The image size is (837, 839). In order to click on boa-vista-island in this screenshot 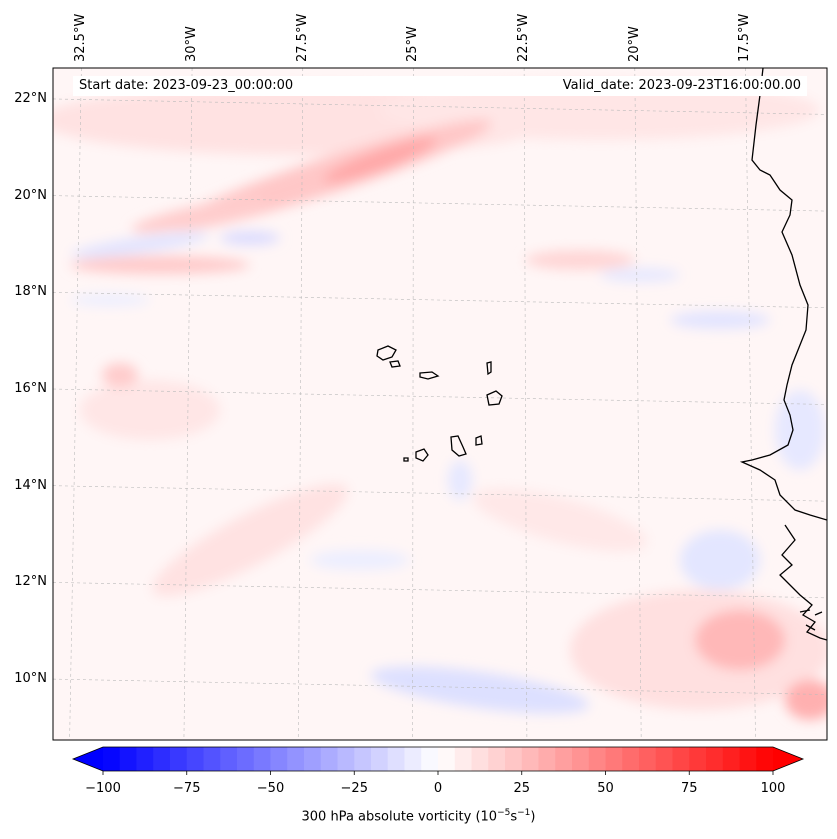, I will do `click(494, 398)`.